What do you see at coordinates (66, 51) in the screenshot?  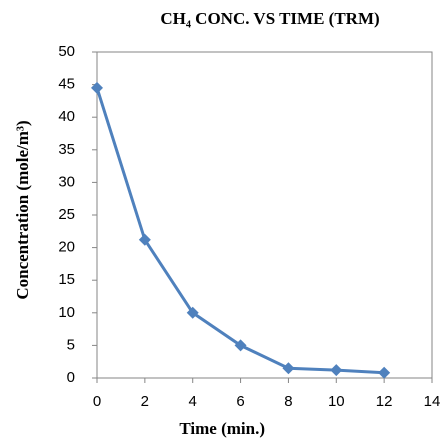 I see `y-tick-label: 50` at bounding box center [66, 51].